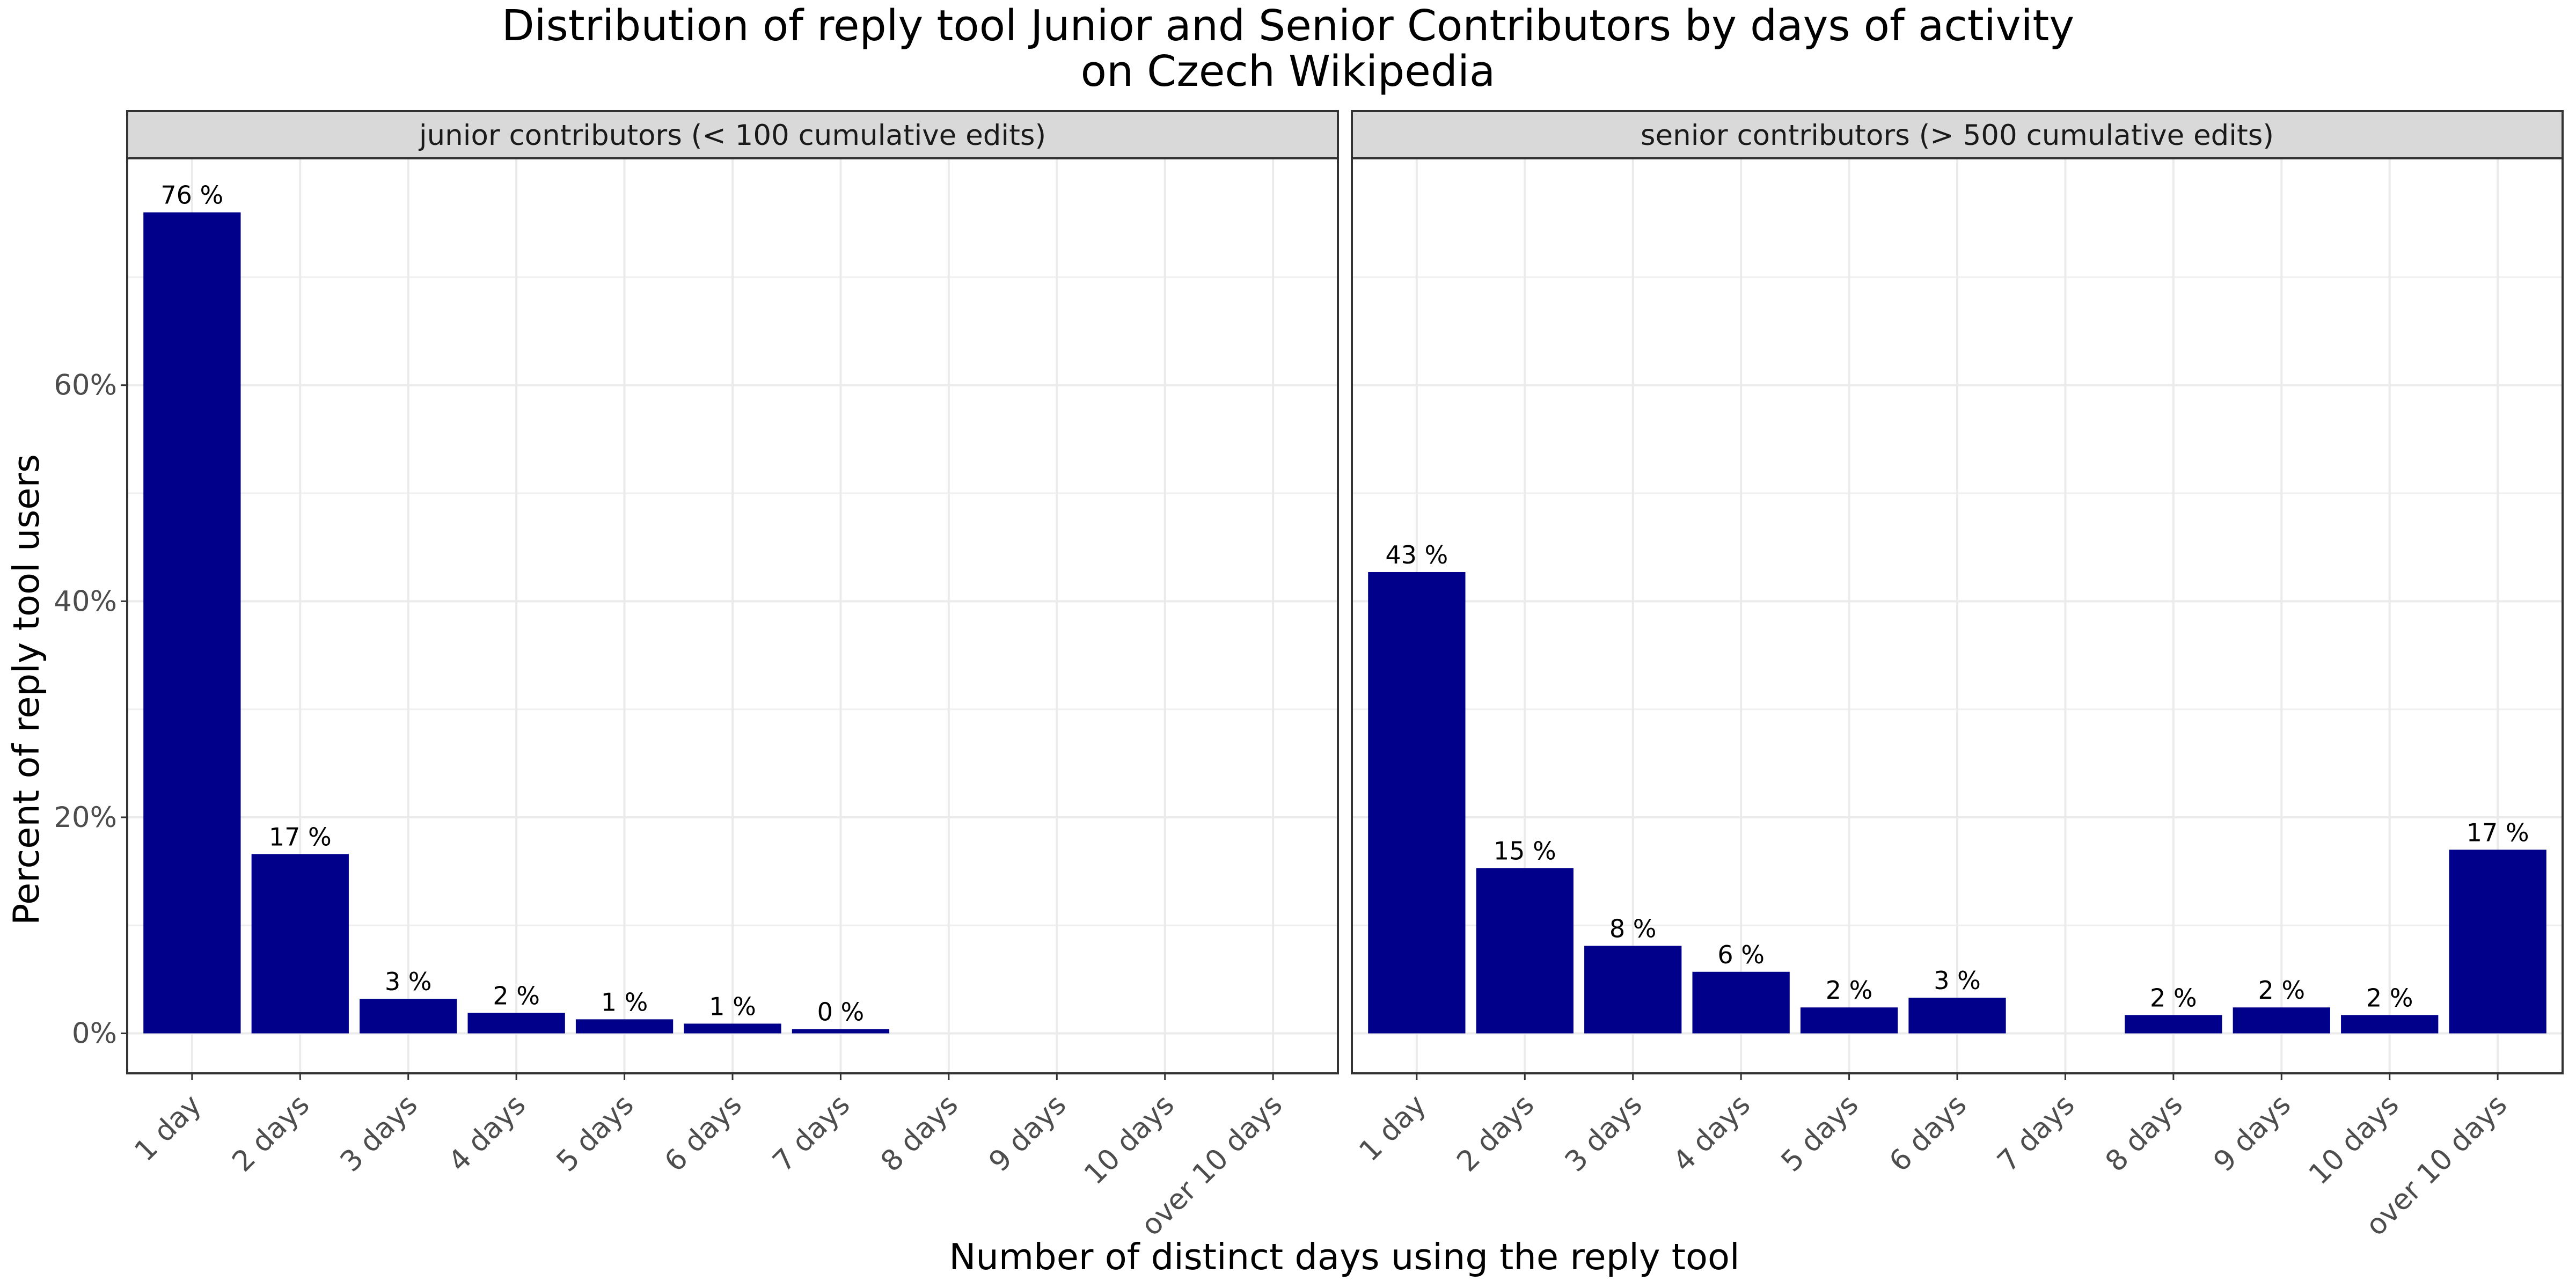 The height and width of the screenshot is (1288, 2576). What do you see at coordinates (85, 601) in the screenshot?
I see `y-tick-label: 40%` at bounding box center [85, 601].